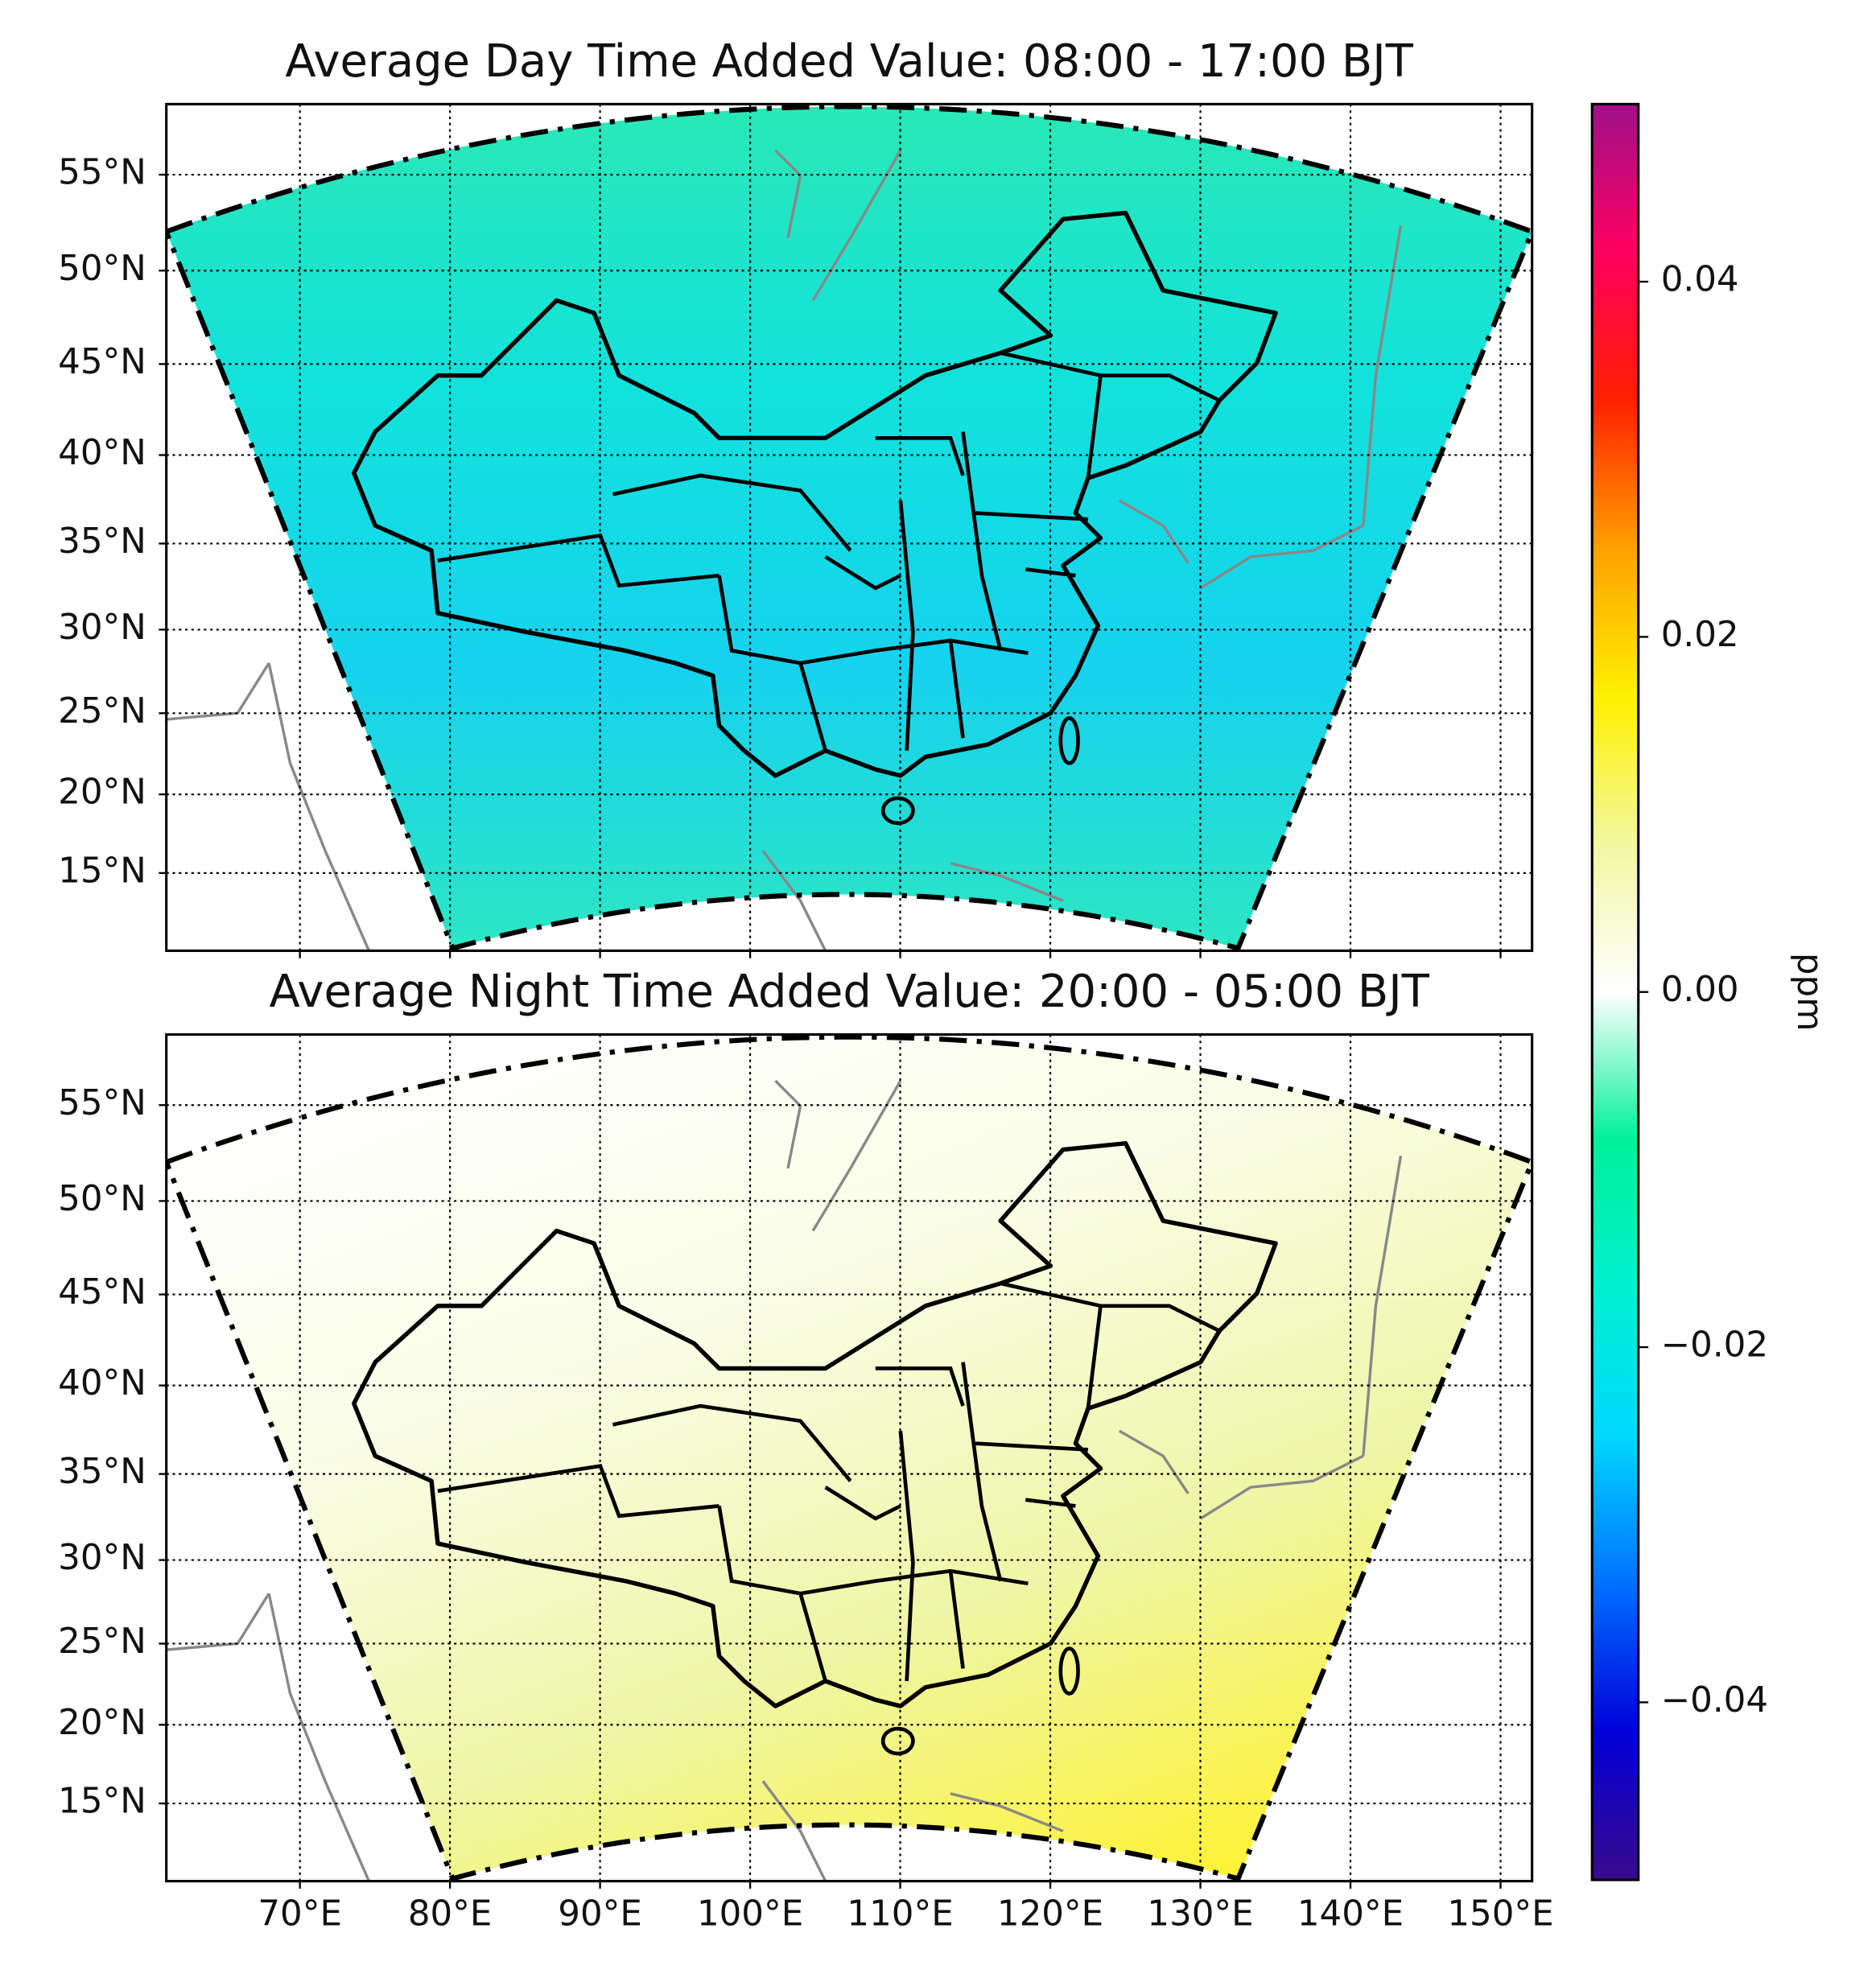  Describe the element at coordinates (1809, 992) in the screenshot. I see `colorbar-label: ppm` at that location.